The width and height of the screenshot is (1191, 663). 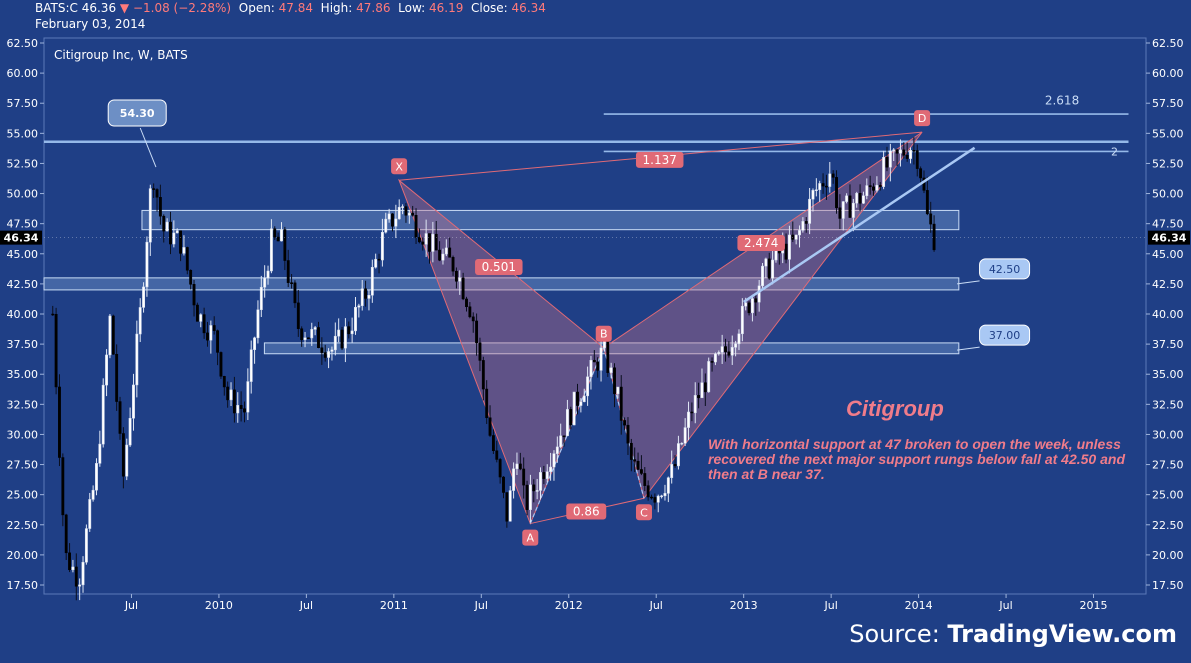 What do you see at coordinates (23, 434) in the screenshot?
I see `y-tick-label-left: 30.00` at bounding box center [23, 434].